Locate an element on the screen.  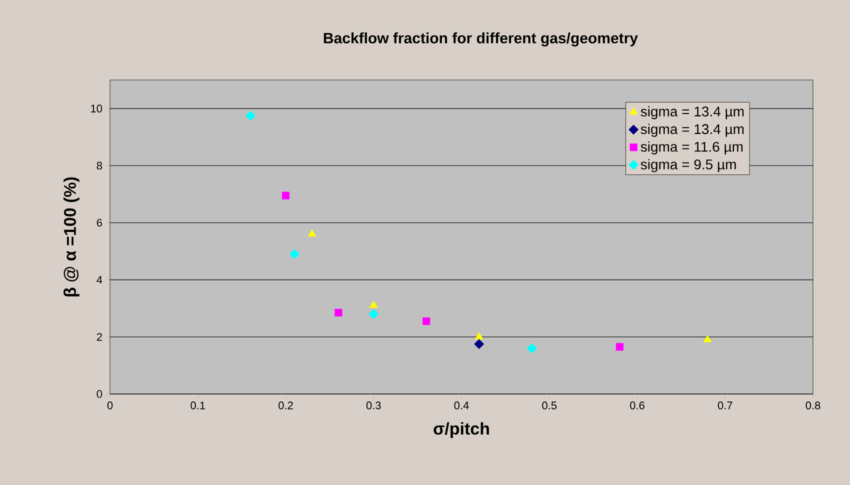
x-tick-label: 0.7 is located at coordinates (725, 406).